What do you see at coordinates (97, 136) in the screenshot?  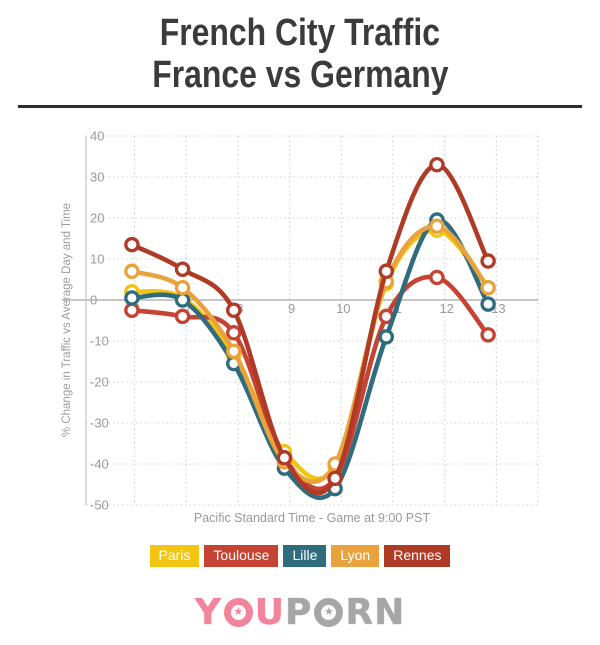 I see `y-axis-tick-label: 40` at bounding box center [97, 136].